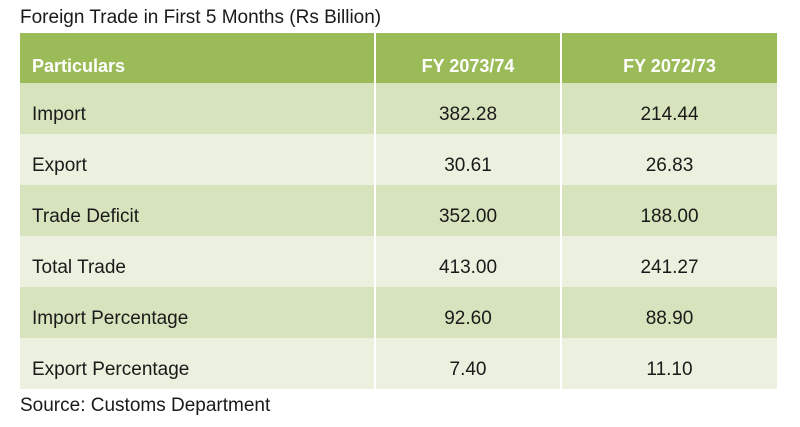  What do you see at coordinates (110, 318) in the screenshot?
I see `row-label: Import Percentage` at bounding box center [110, 318].